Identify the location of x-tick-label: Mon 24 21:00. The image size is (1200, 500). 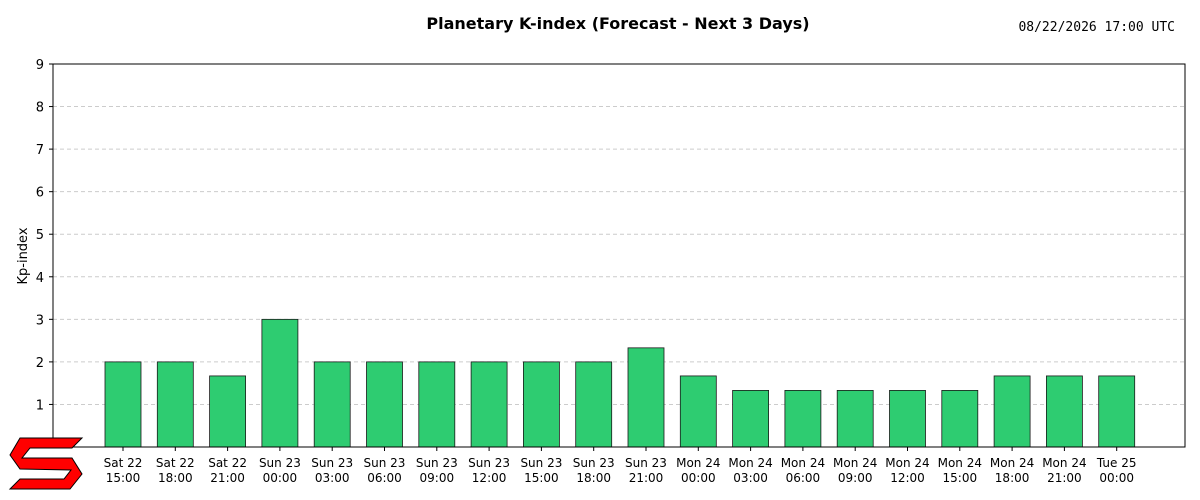
(1064, 470).